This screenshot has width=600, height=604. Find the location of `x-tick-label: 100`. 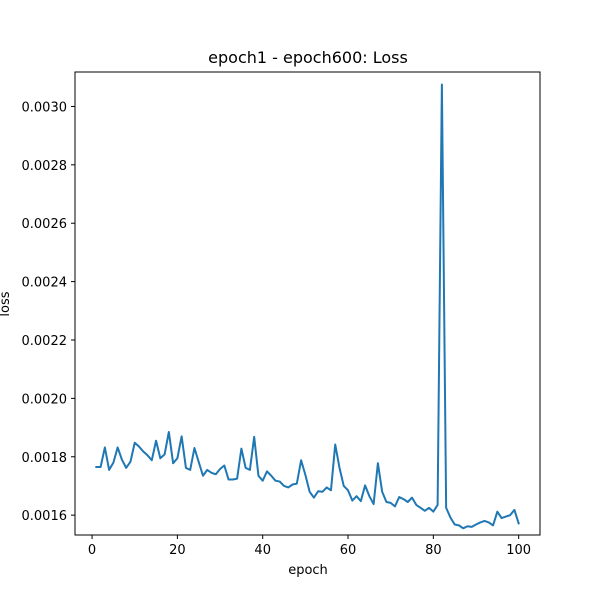

x-tick-label: 100 is located at coordinates (518, 550).